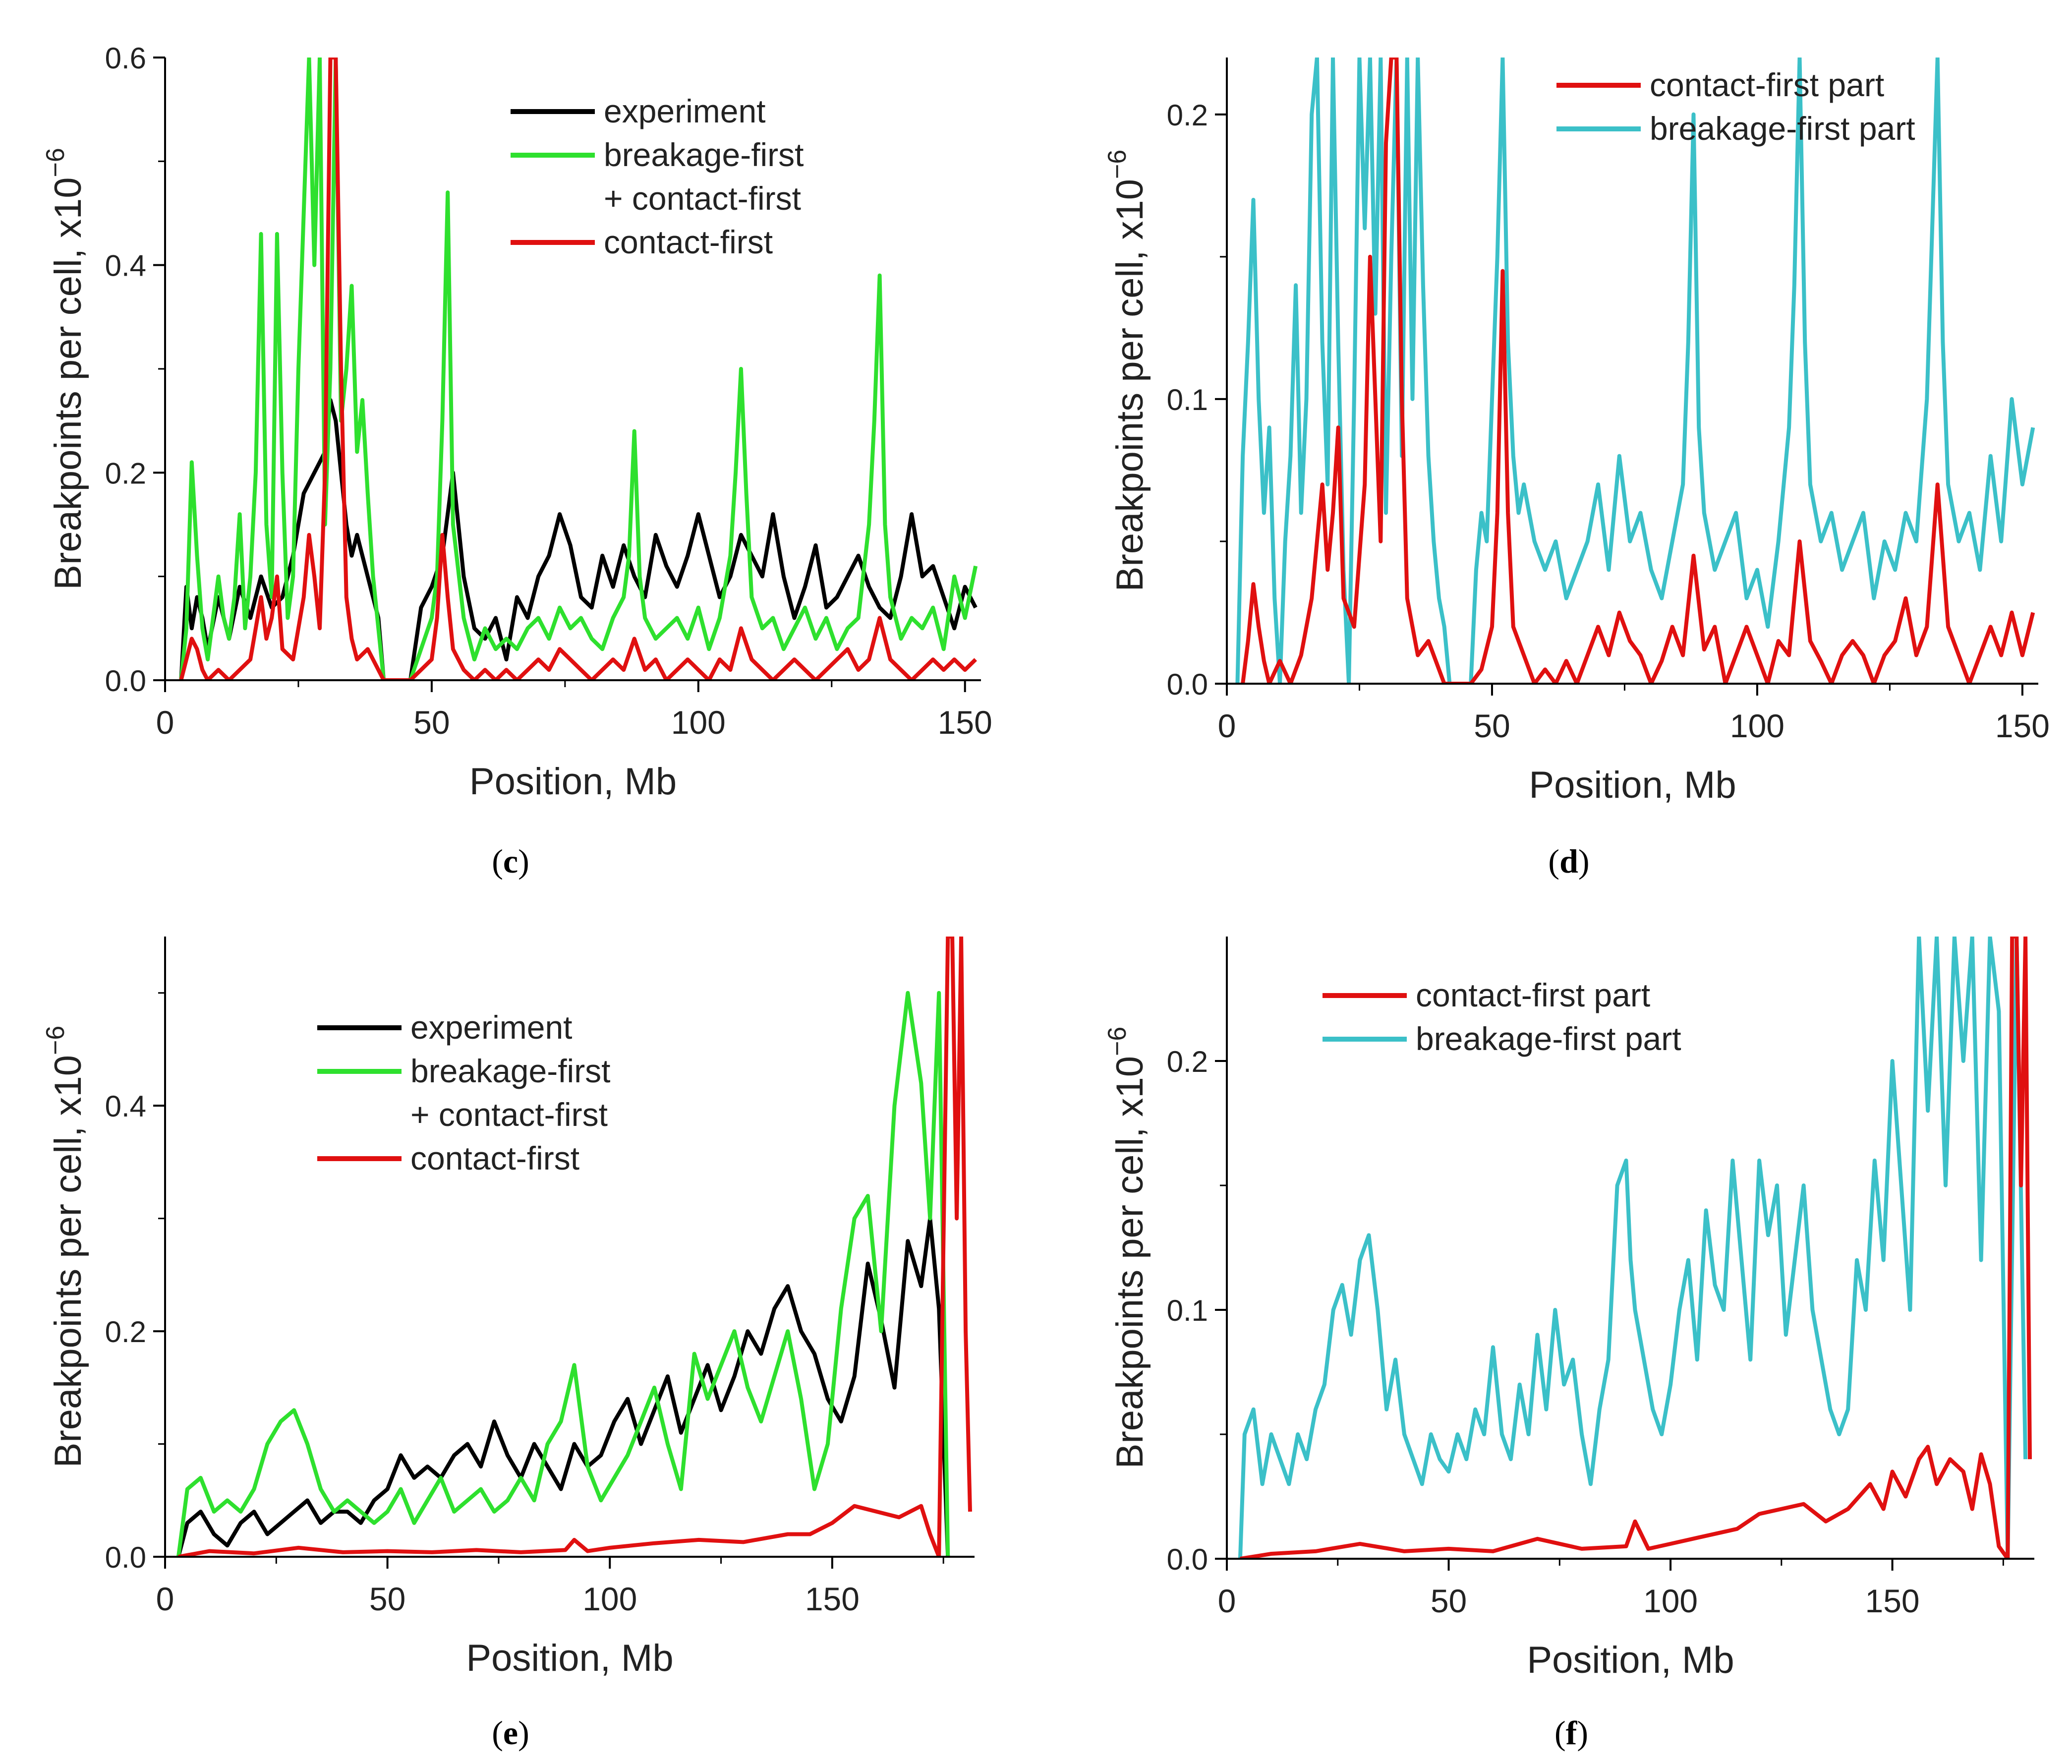  What do you see at coordinates (510, 861) in the screenshot?
I see `panel-caption: (c)` at bounding box center [510, 861].